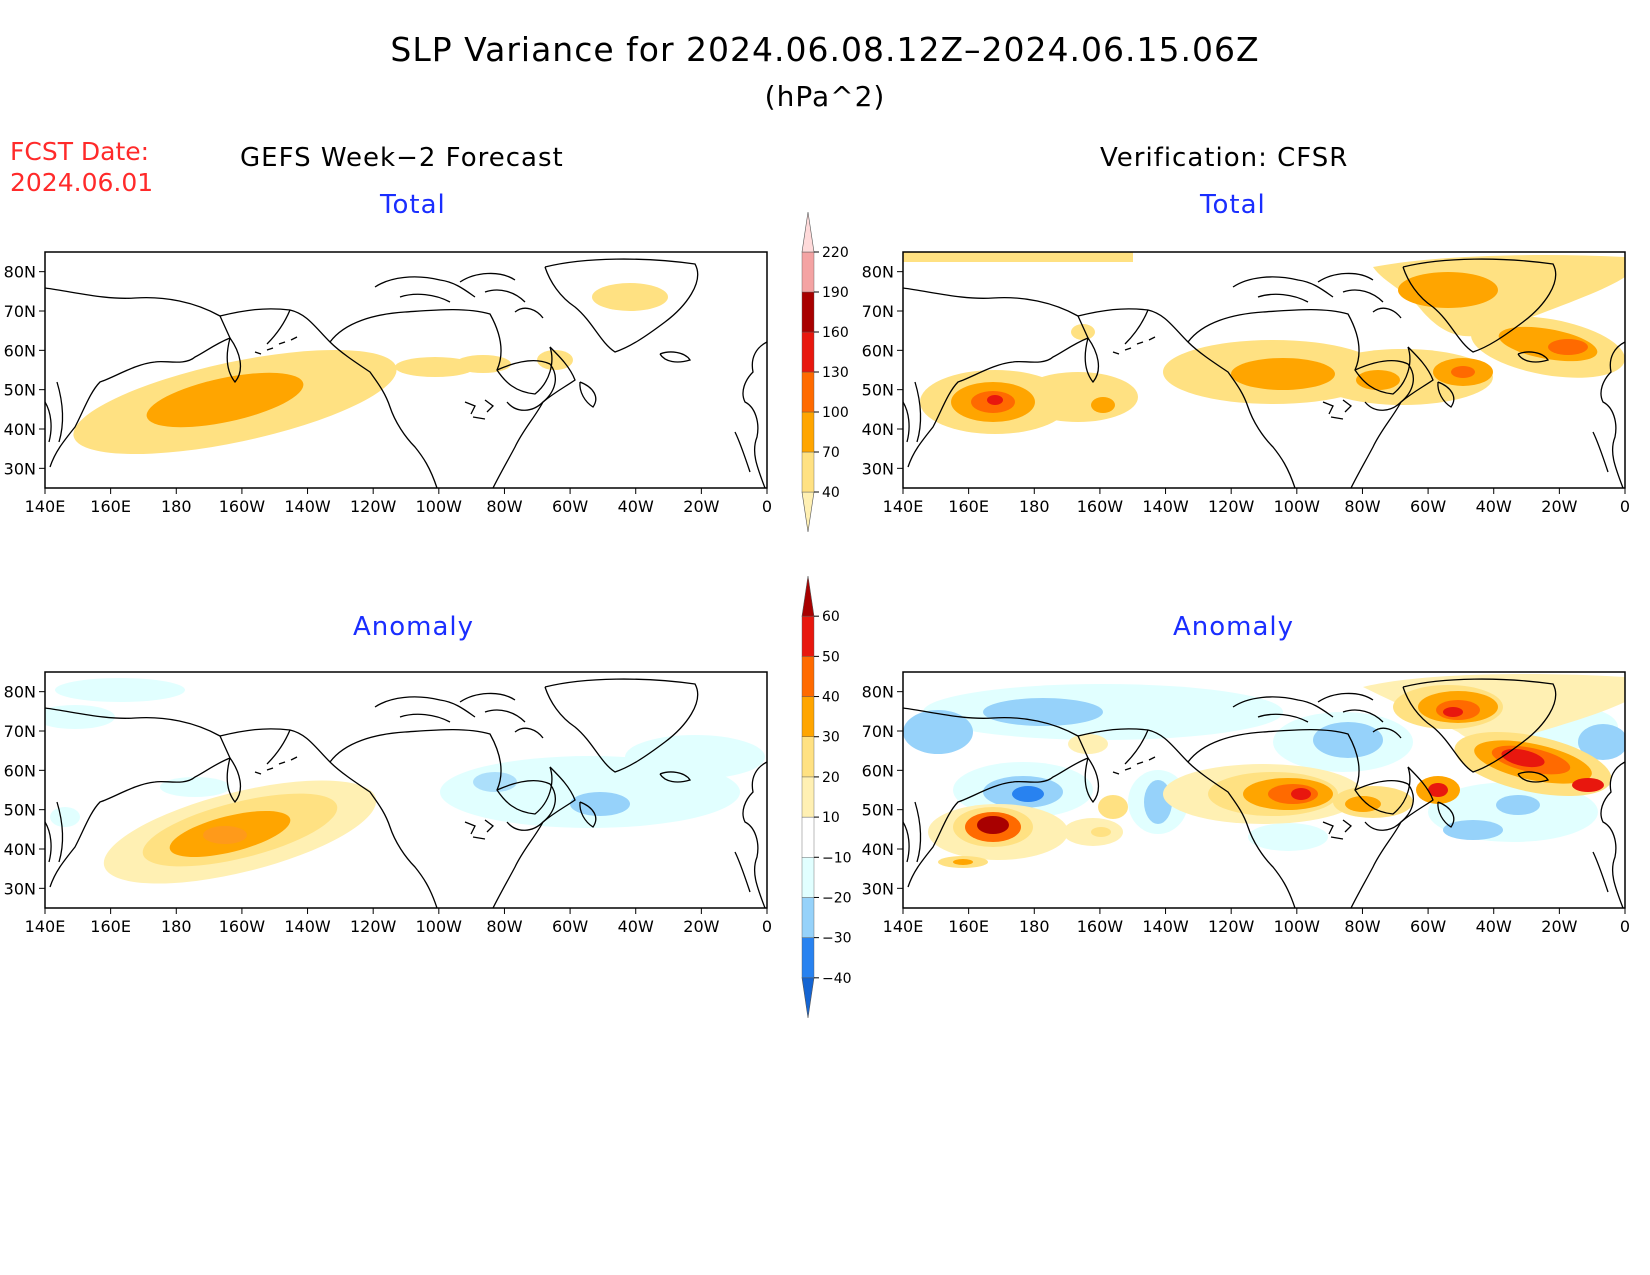 This screenshot has height=1275, width=1650. Describe the element at coordinates (831, 778) in the screenshot. I see `colorbar-level-label: 20` at that location.